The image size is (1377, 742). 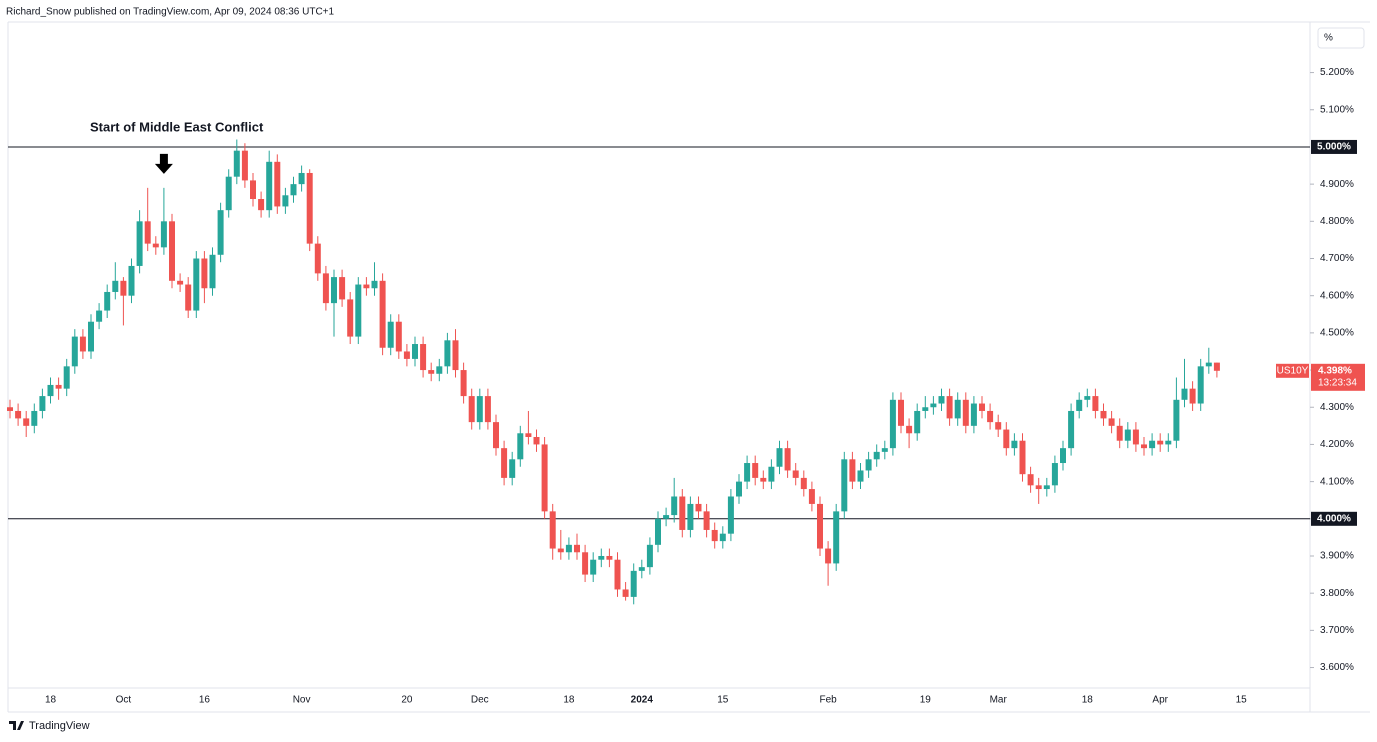 What do you see at coordinates (1337, 481) in the screenshot?
I see `y-tick-label: 4.100%` at bounding box center [1337, 481].